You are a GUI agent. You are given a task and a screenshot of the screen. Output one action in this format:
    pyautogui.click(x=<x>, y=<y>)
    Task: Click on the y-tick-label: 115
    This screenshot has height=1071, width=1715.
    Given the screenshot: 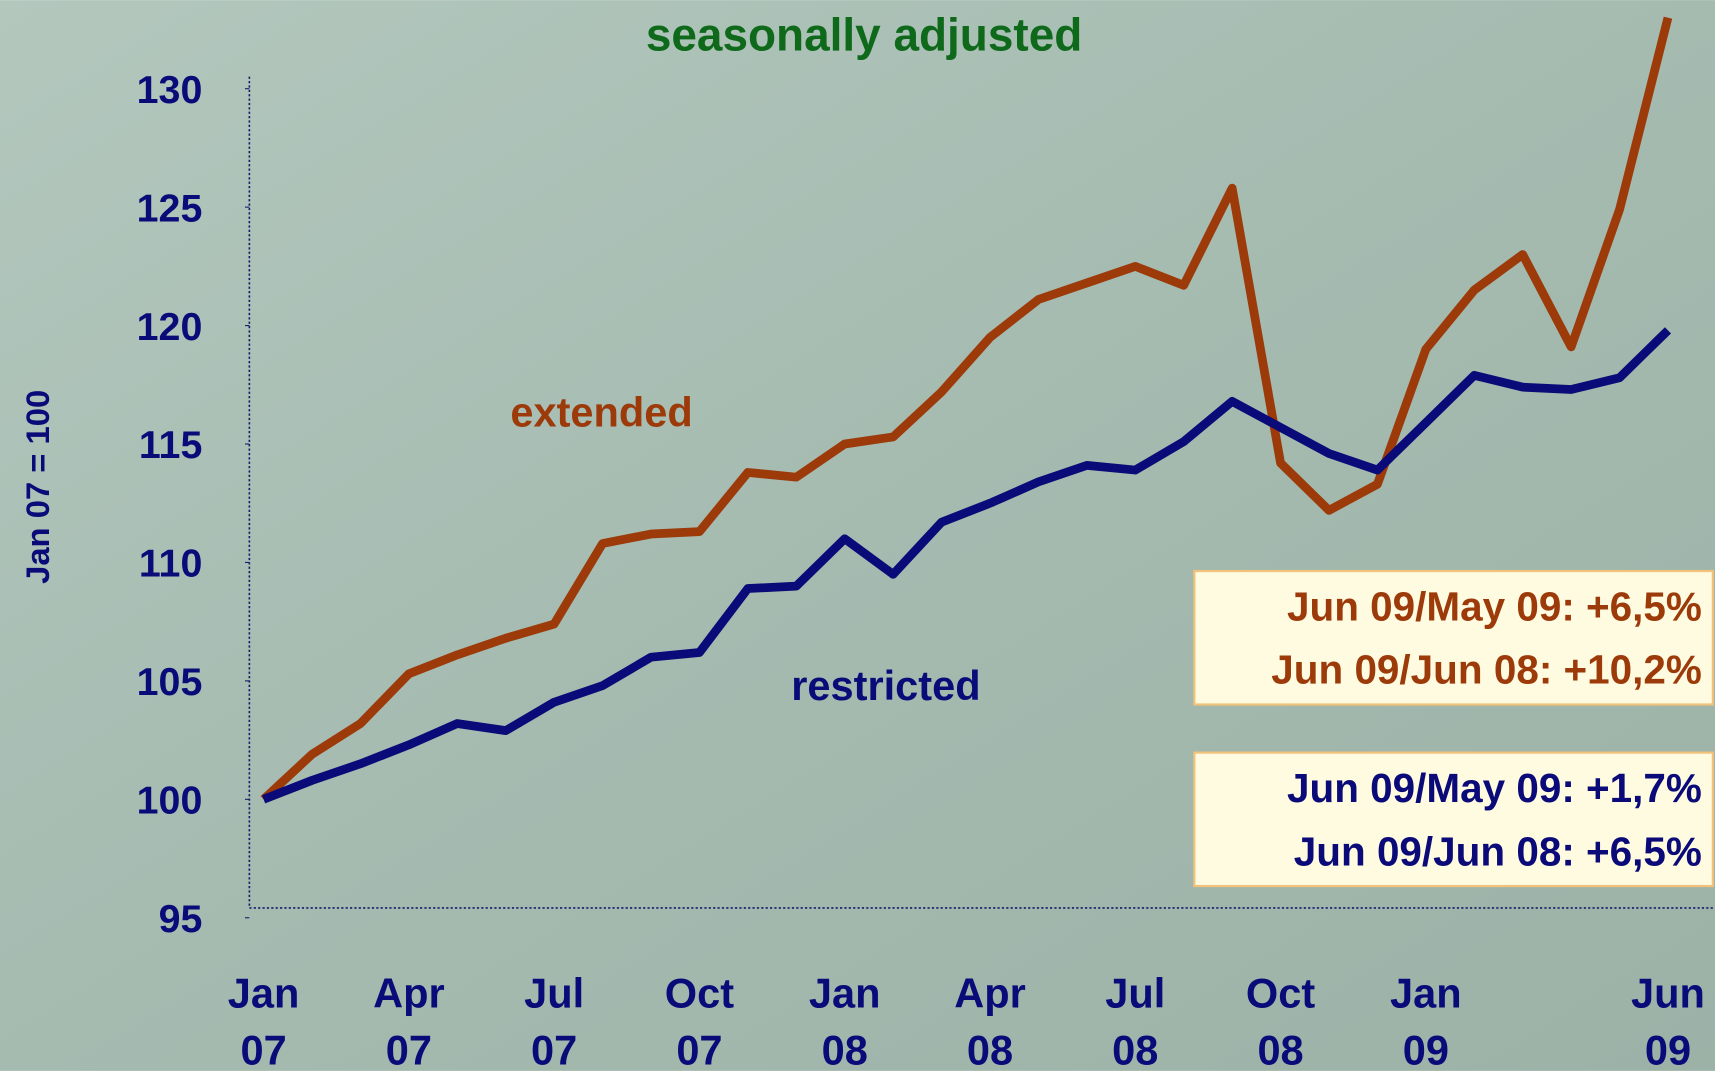 What is the action you would take?
    pyautogui.click(x=171, y=445)
    